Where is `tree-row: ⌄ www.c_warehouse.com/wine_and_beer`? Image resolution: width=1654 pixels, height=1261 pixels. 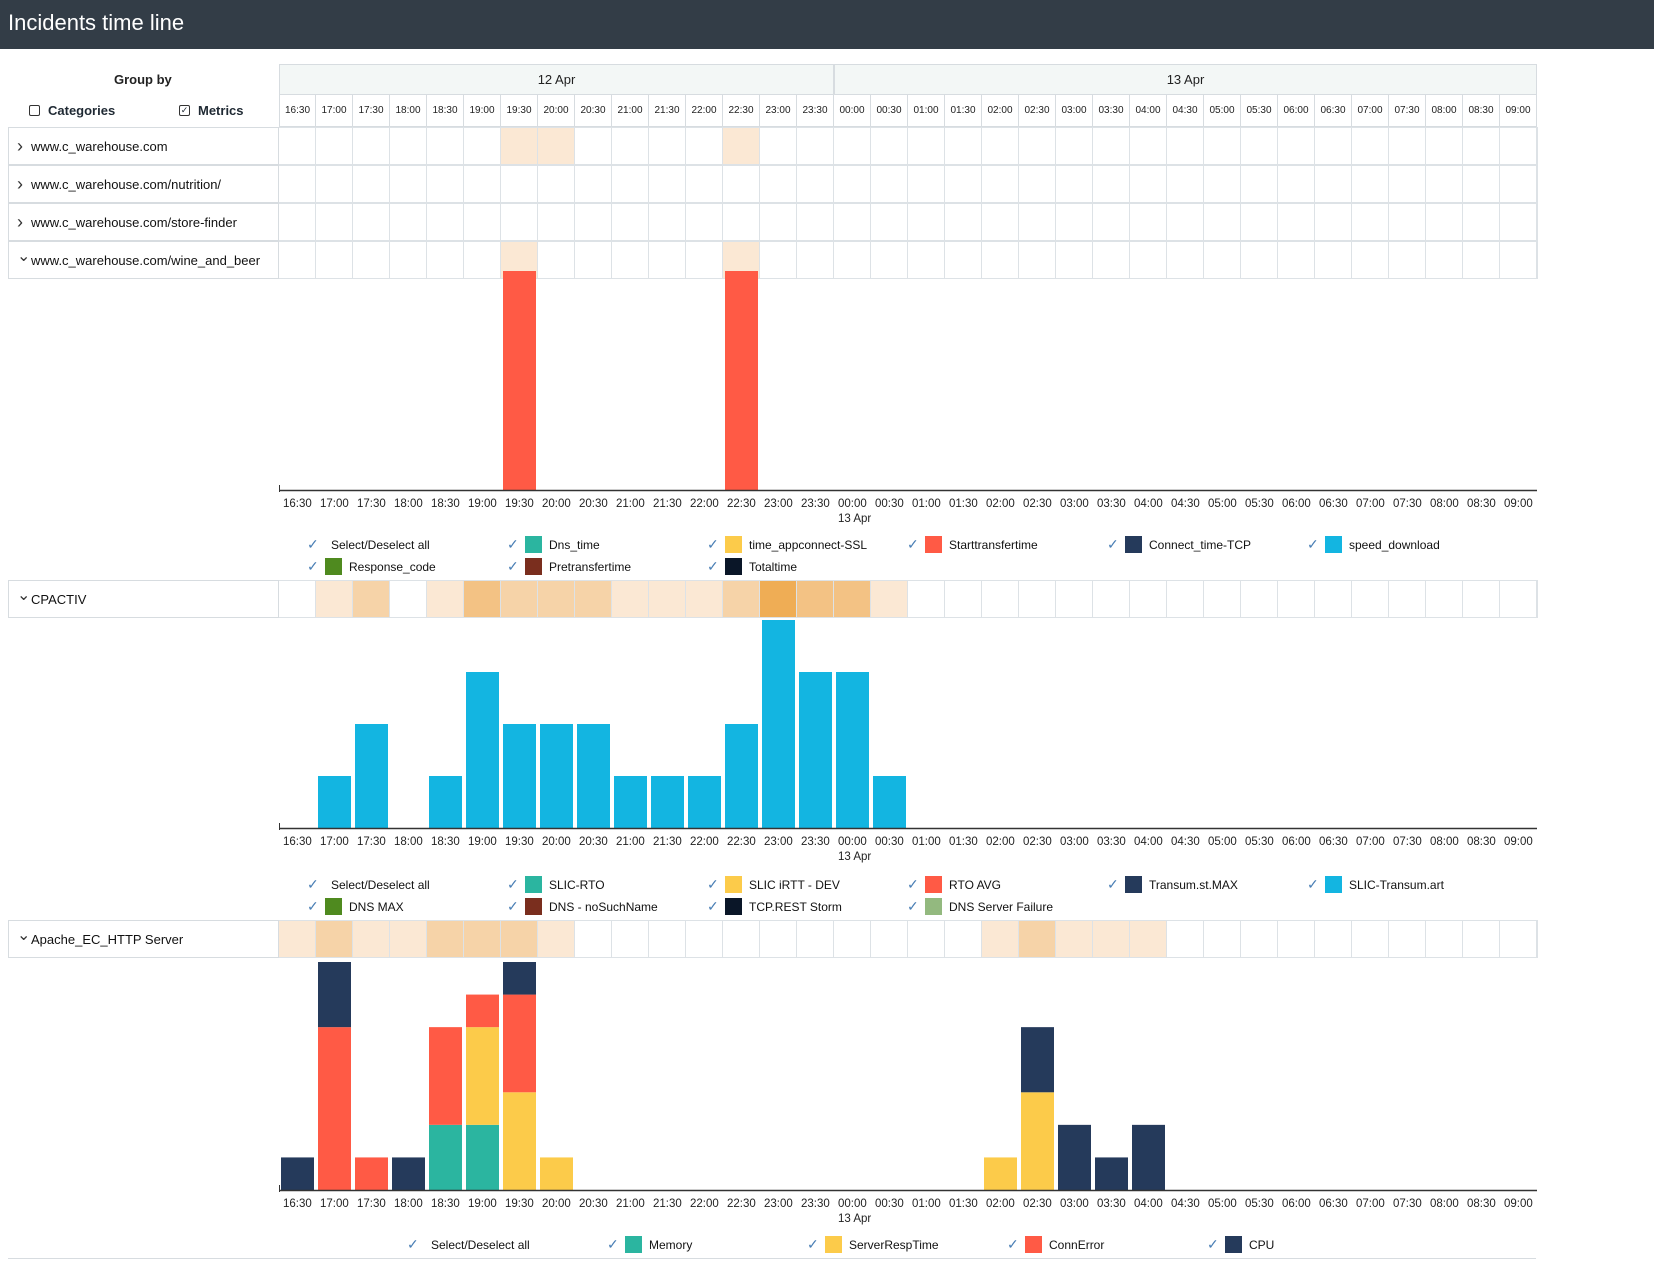
tree-row: ⌄ www.c_warehouse.com/wine_and_beer is located at coordinates (143, 260).